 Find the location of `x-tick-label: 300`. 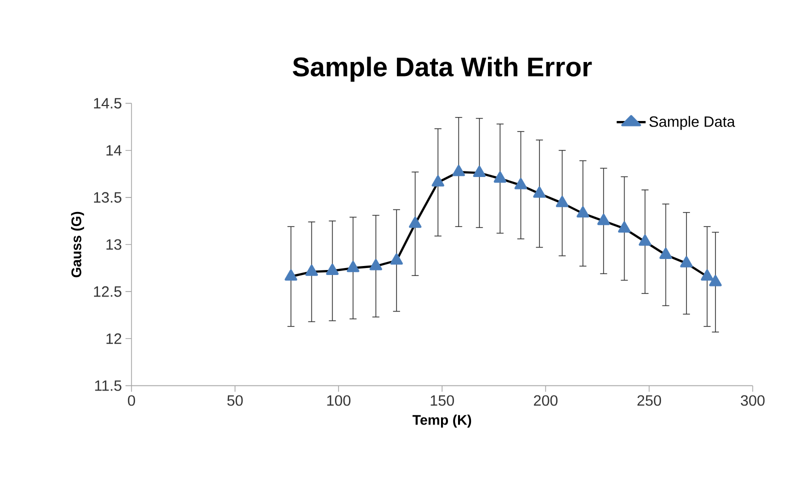

x-tick-label: 300 is located at coordinates (752, 400).